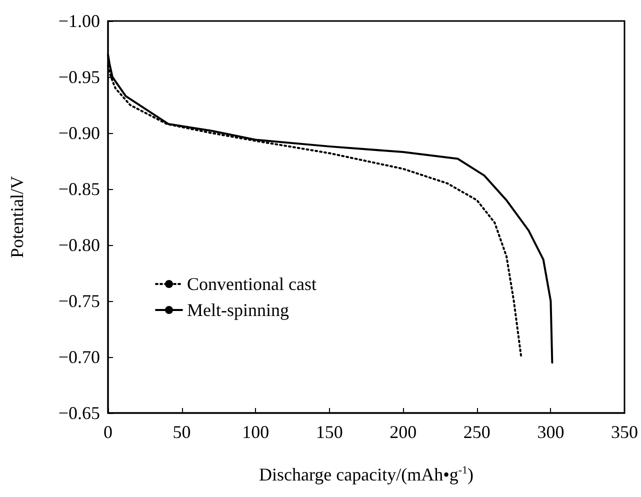  What do you see at coordinates (79, 133) in the screenshot?
I see `y-tick-label: −0.90` at bounding box center [79, 133].